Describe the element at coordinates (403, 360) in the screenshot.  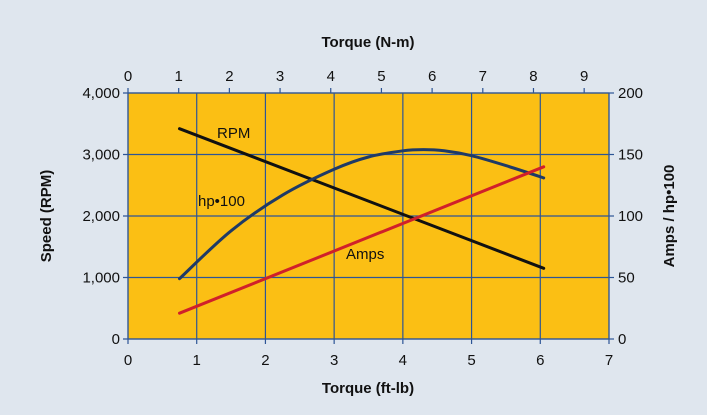
I see `x-bottom-tick-label: 4` at that location.